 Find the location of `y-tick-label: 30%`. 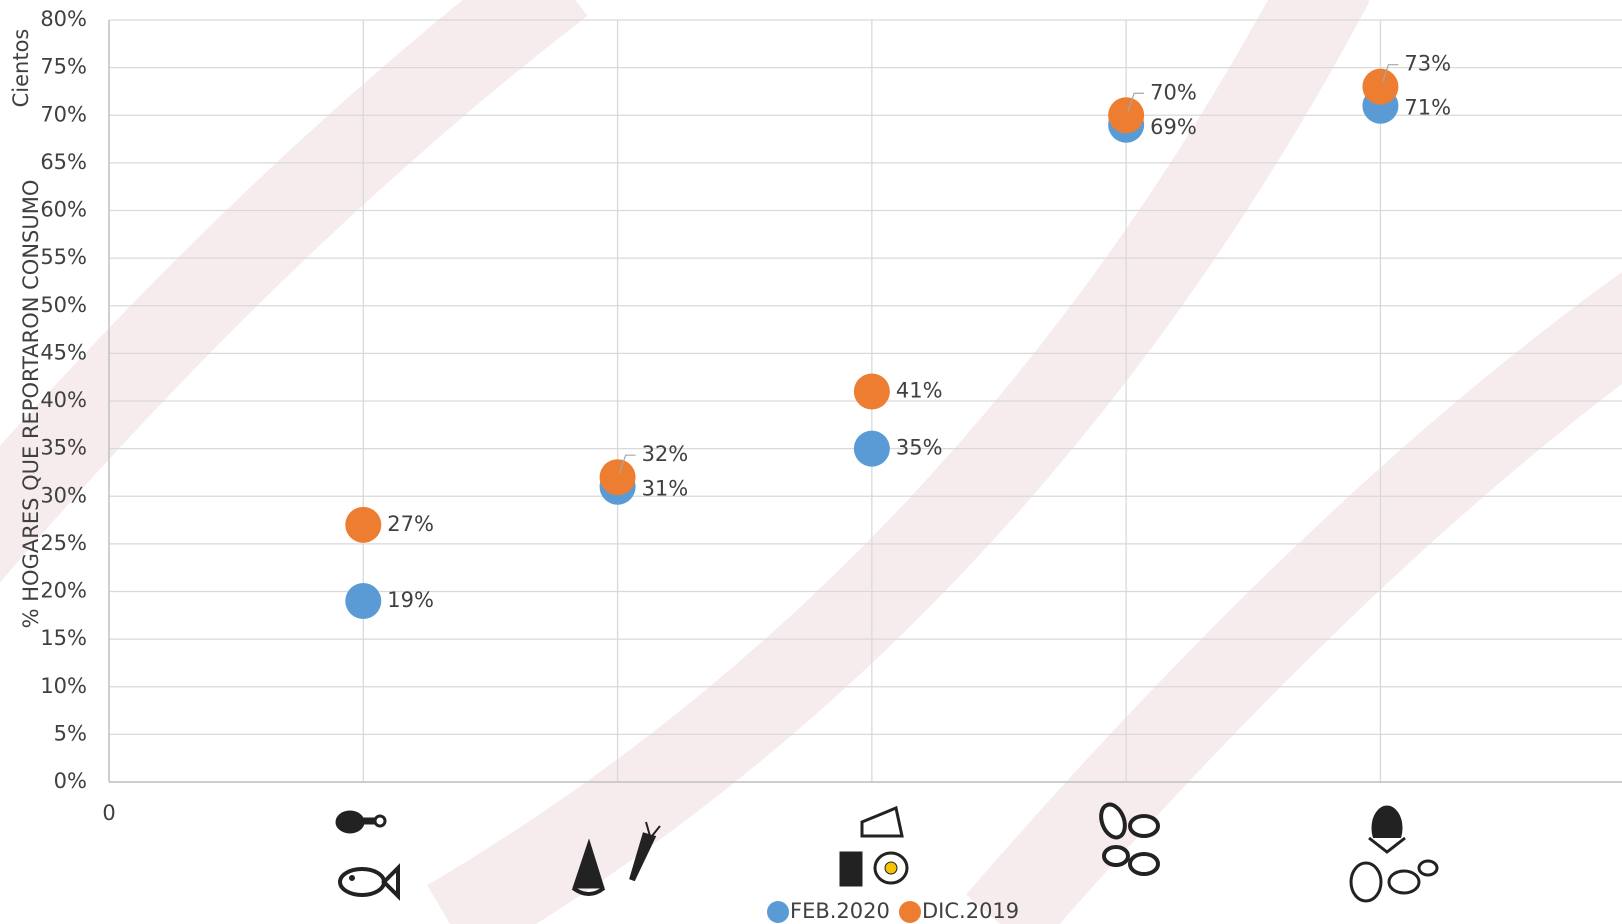

y-tick-label: 30% is located at coordinates (63, 495).